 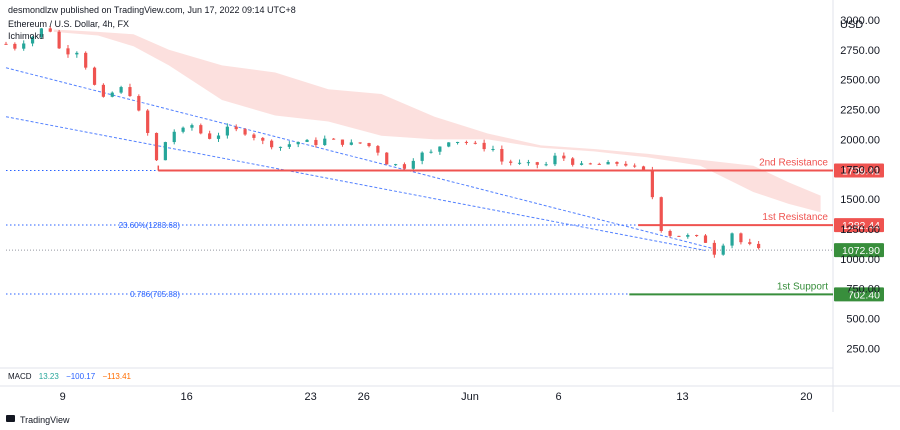 I want to click on y-tick-label: 500.00, so click(x=863, y=320).